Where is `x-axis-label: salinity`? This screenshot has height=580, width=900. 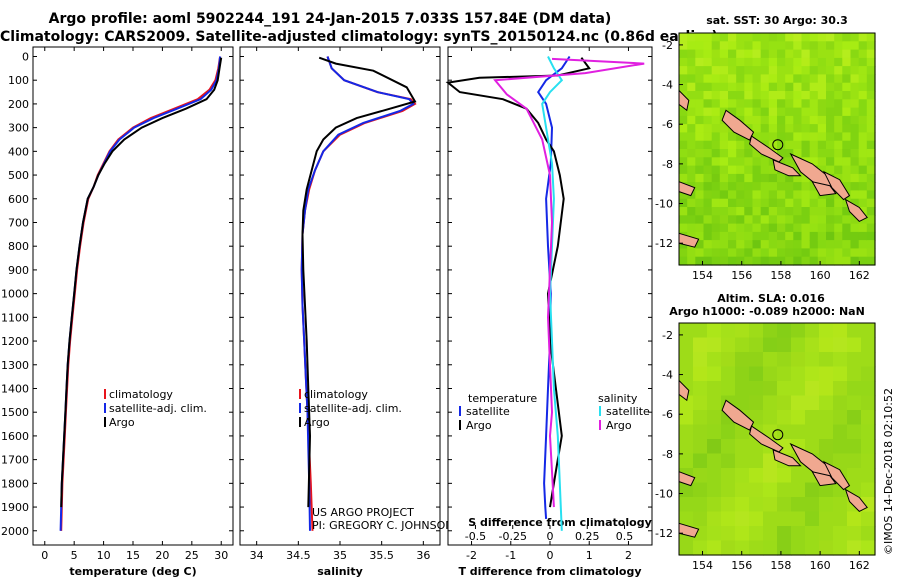
x-axis-label: salinity is located at coordinates (340, 571).